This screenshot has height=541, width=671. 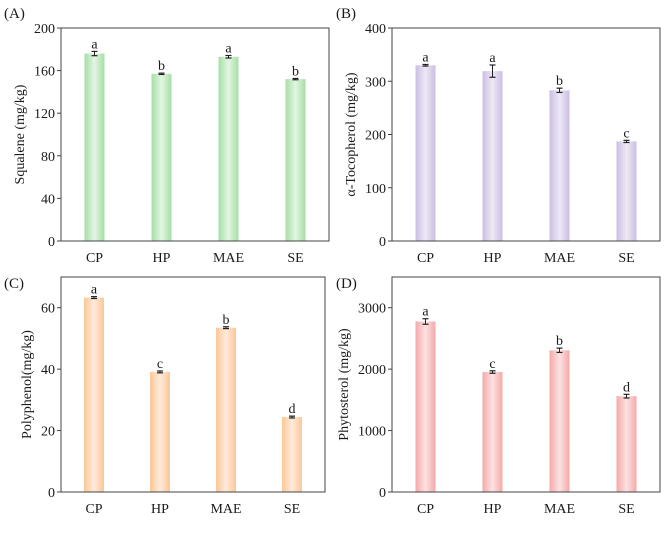 I want to click on y-tick-label: 100, so click(x=375, y=189).